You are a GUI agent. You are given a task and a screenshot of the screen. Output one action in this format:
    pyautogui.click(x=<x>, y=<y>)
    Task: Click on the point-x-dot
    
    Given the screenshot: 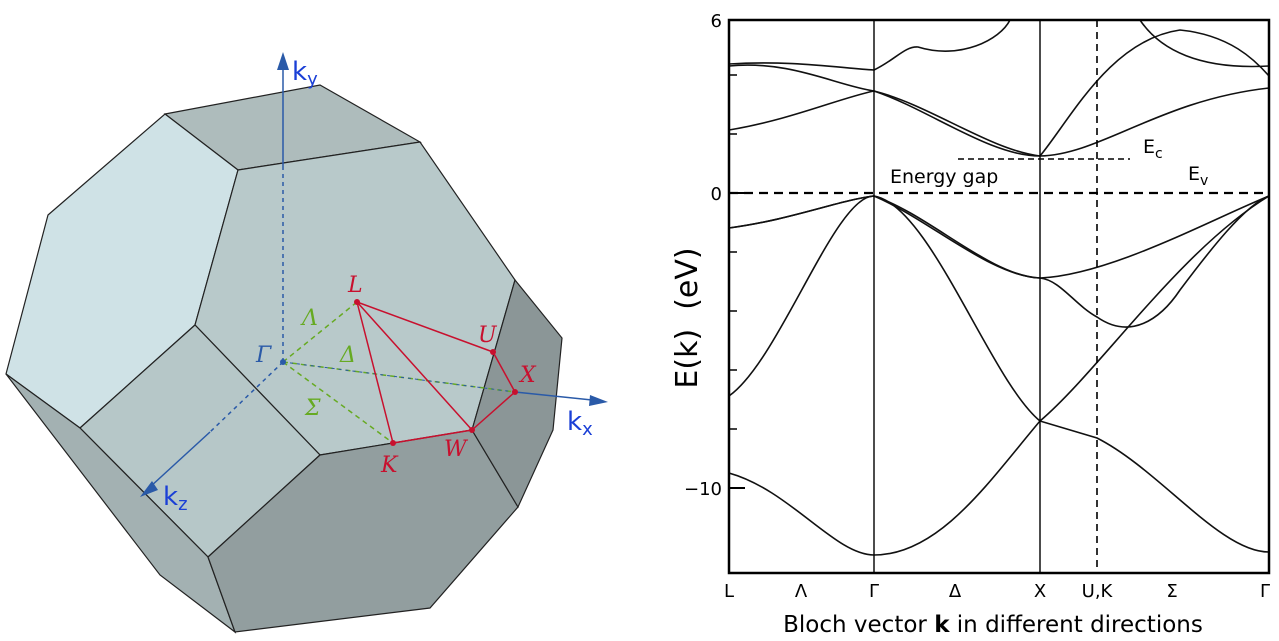 What is the action you would take?
    pyautogui.click(x=515, y=392)
    